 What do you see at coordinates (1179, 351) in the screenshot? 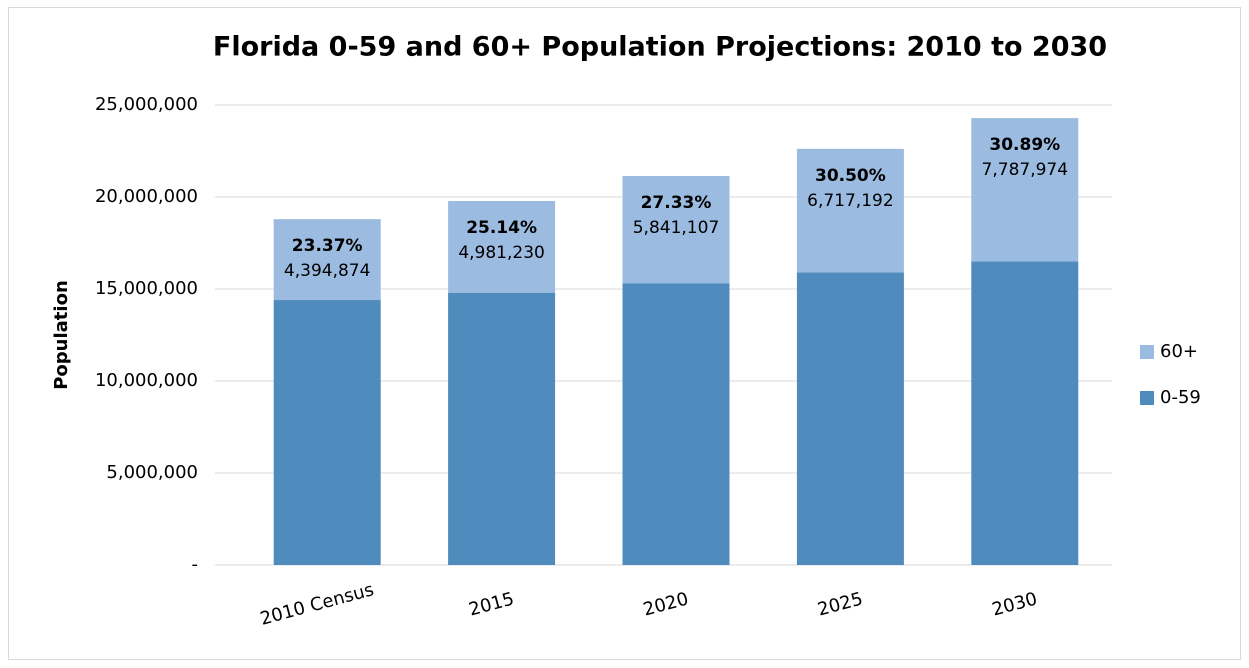
I see `legend-label: 60+` at bounding box center [1179, 351].